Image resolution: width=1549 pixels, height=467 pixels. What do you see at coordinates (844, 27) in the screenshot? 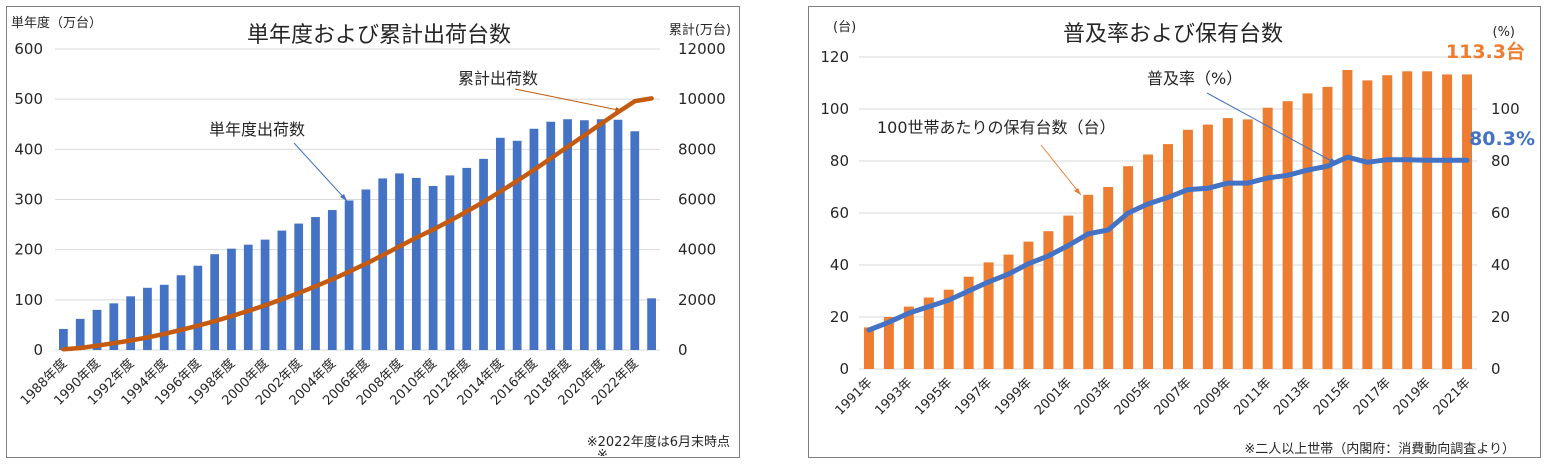
I see `left-axis-unit: (台)` at bounding box center [844, 27].